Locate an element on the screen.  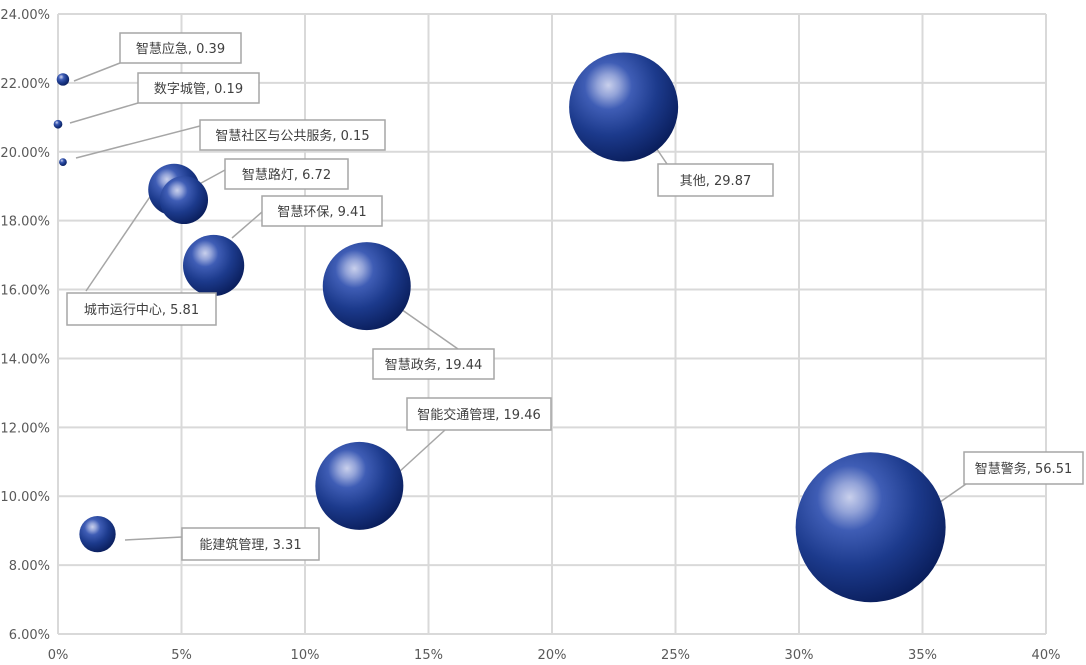
data-label: 智慧路灯, 6.72 is located at coordinates (286, 175).